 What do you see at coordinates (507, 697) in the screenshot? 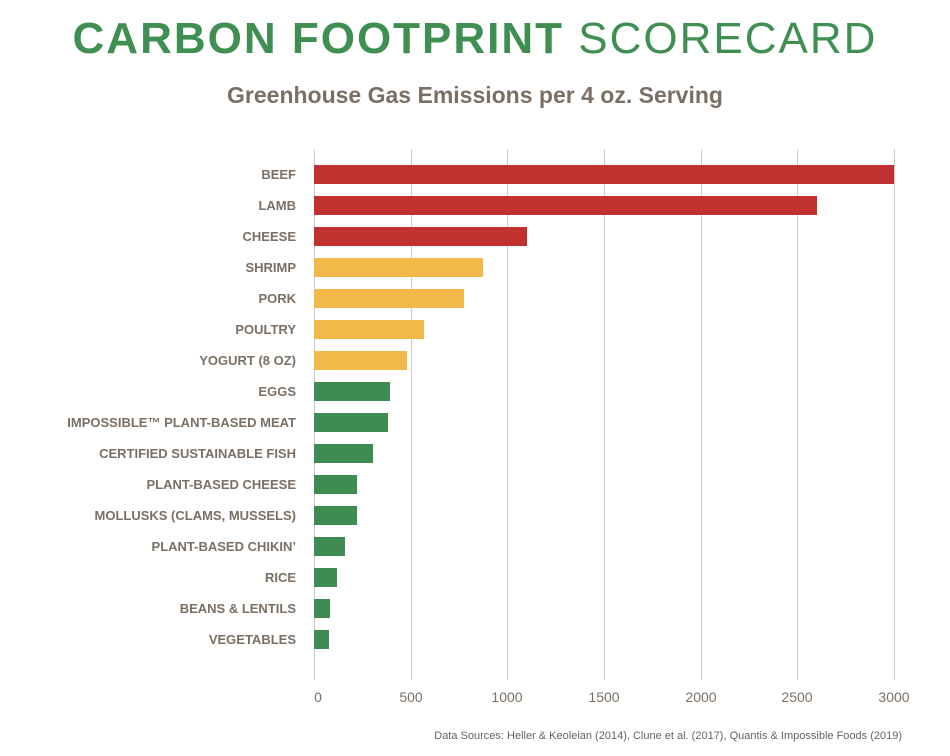
I see `x-tick-label: 1000` at bounding box center [507, 697].